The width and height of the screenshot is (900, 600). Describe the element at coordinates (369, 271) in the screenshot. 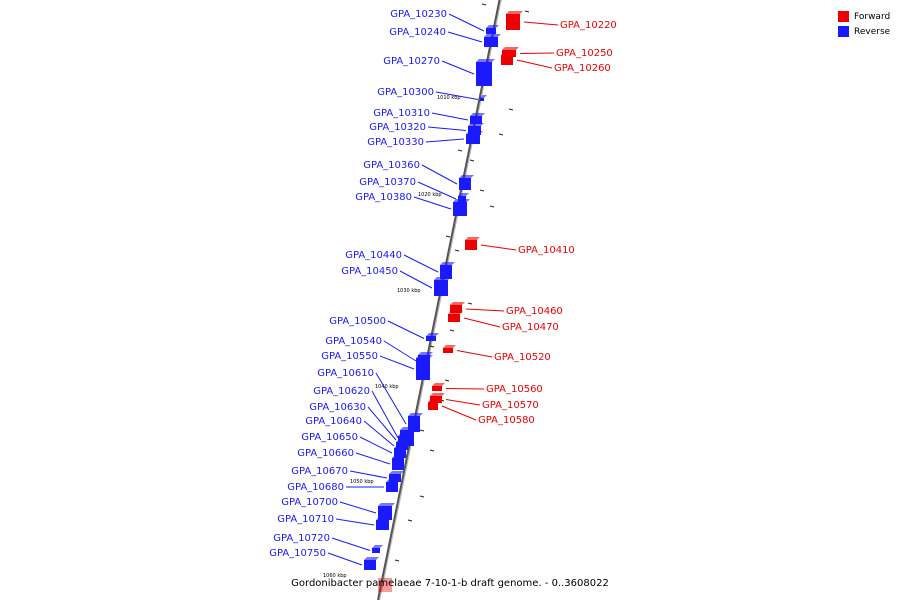

I see `gene-label: GPA_10450` at that location.